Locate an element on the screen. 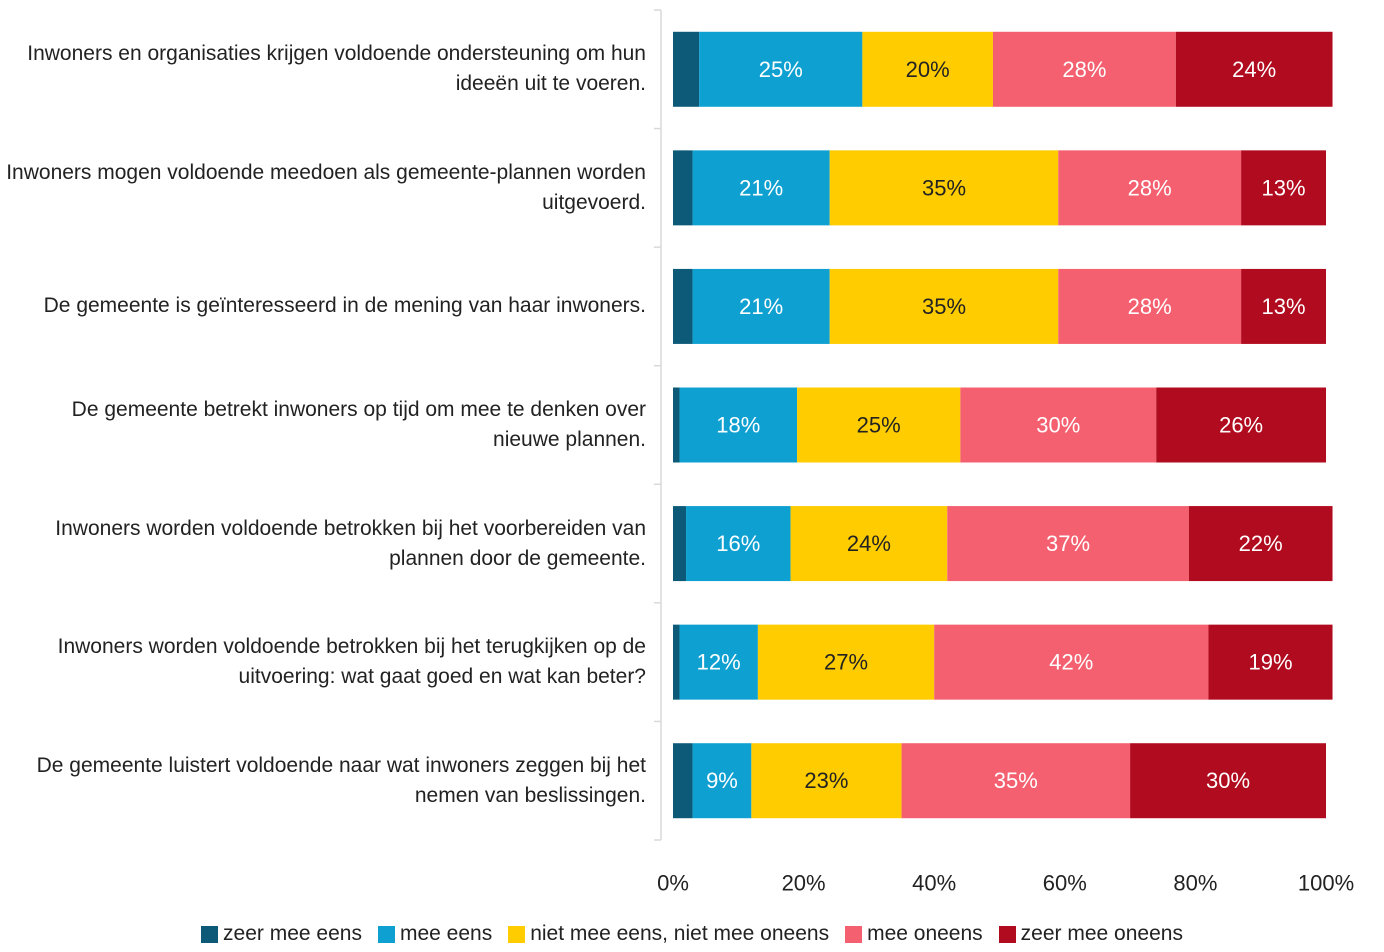 Image resolution: width=1384 pixels, height=952 pixels. data-label: 42% is located at coordinates (1071, 662).